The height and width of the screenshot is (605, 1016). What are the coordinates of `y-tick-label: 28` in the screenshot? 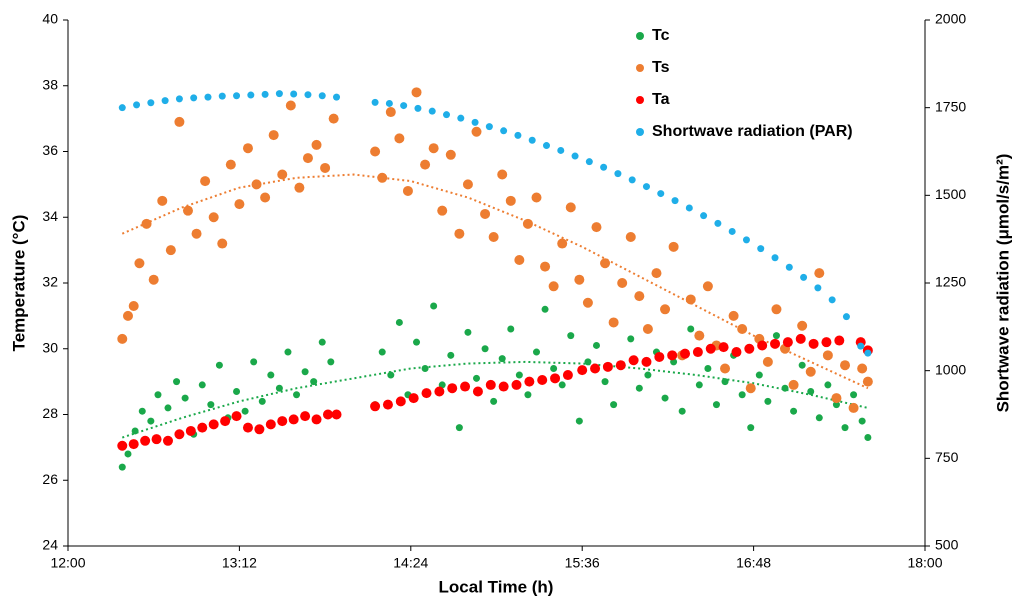 It's located at (50, 413).